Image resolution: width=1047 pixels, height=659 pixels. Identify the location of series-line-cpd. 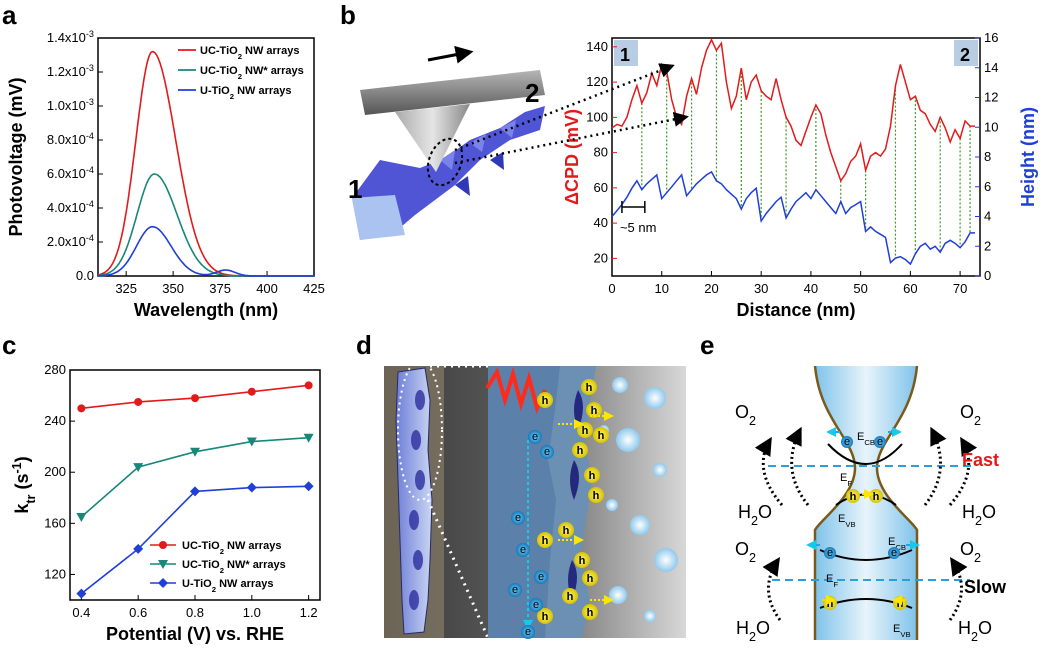
(793, 110).